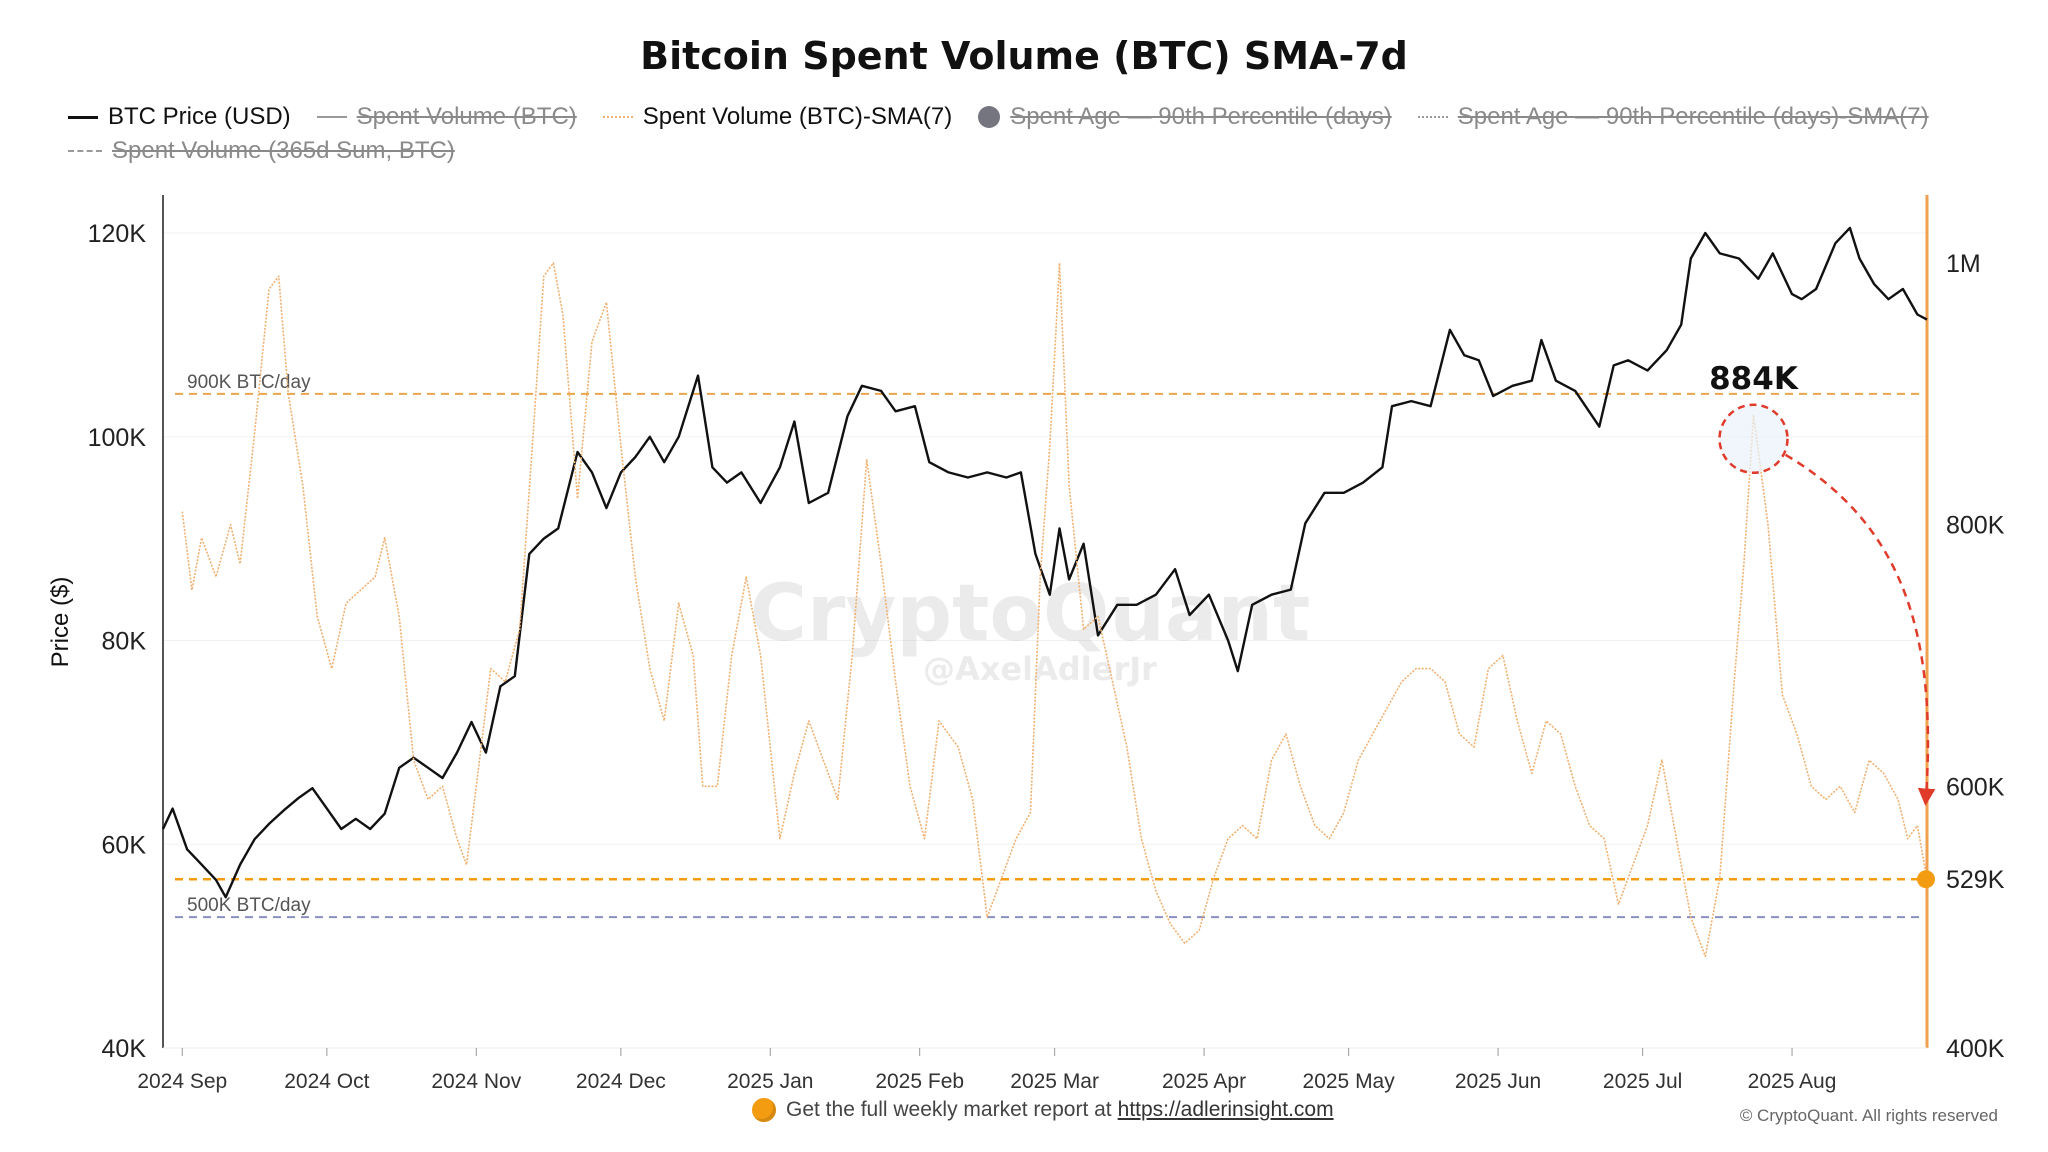 The height and width of the screenshot is (1152, 2048). I want to click on x-tick-label: 2024 Oct, so click(326, 1081).